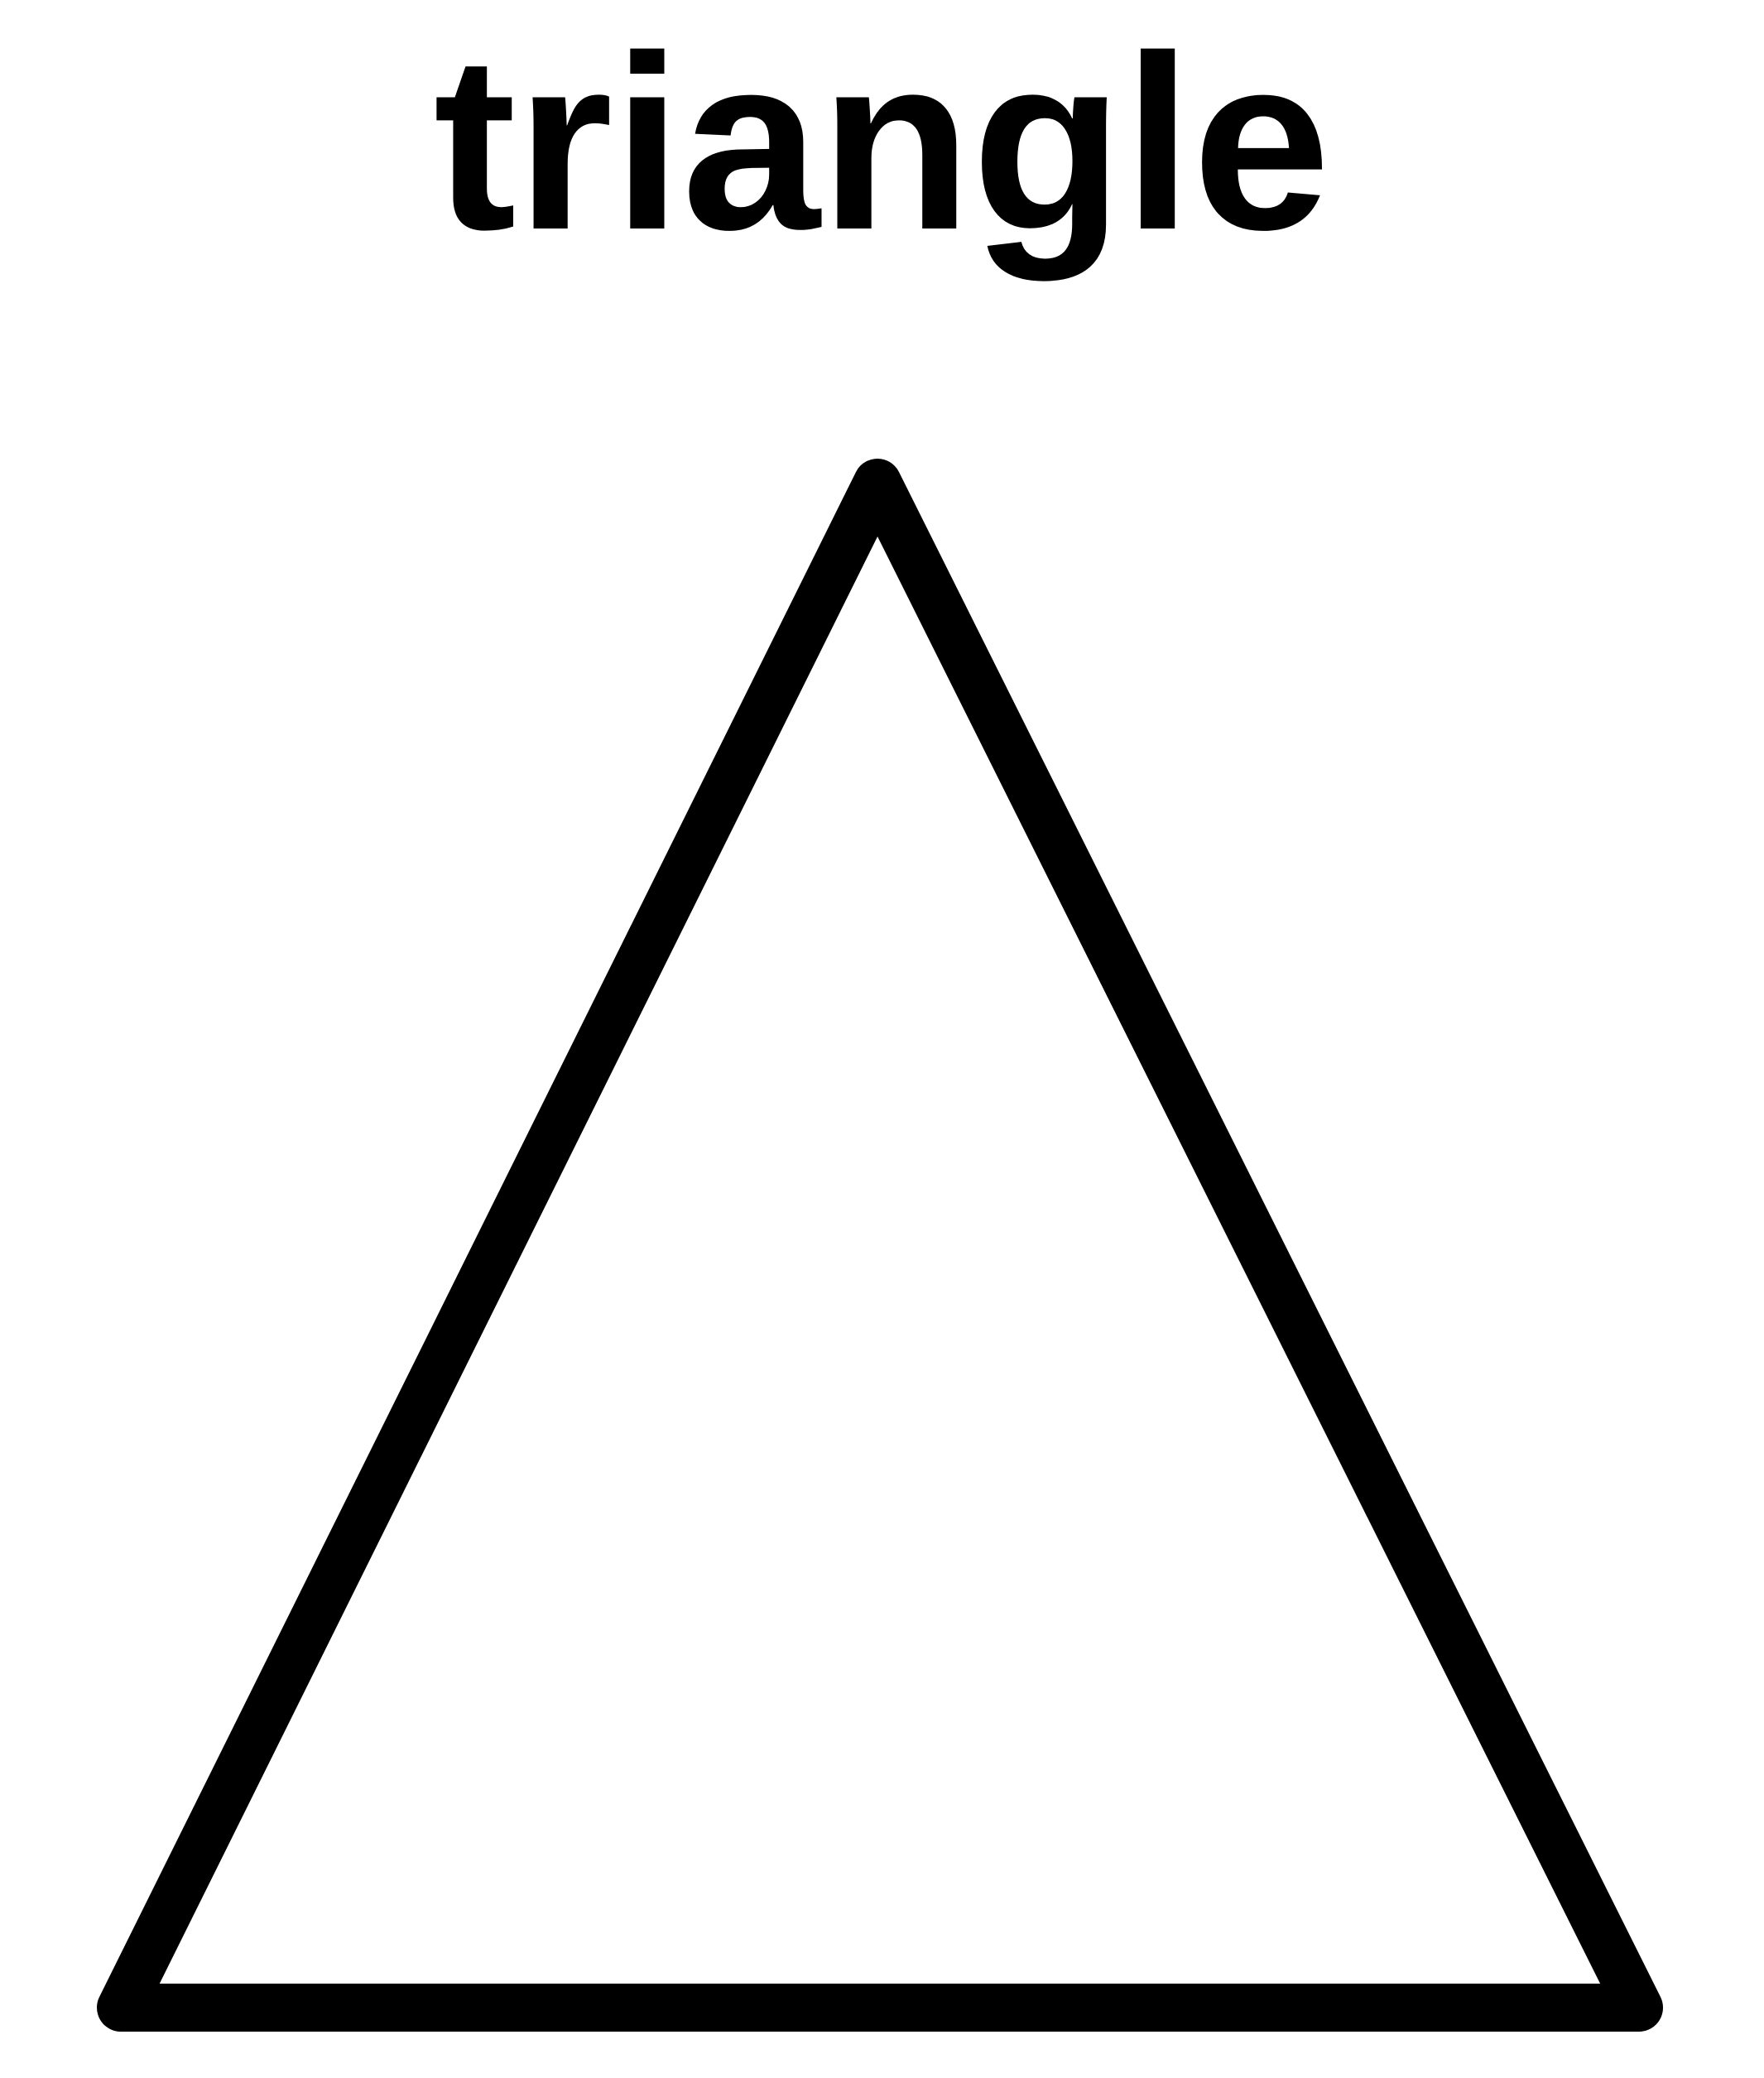  What do you see at coordinates (882, 142) in the screenshot?
I see `shape-title: triangle` at bounding box center [882, 142].